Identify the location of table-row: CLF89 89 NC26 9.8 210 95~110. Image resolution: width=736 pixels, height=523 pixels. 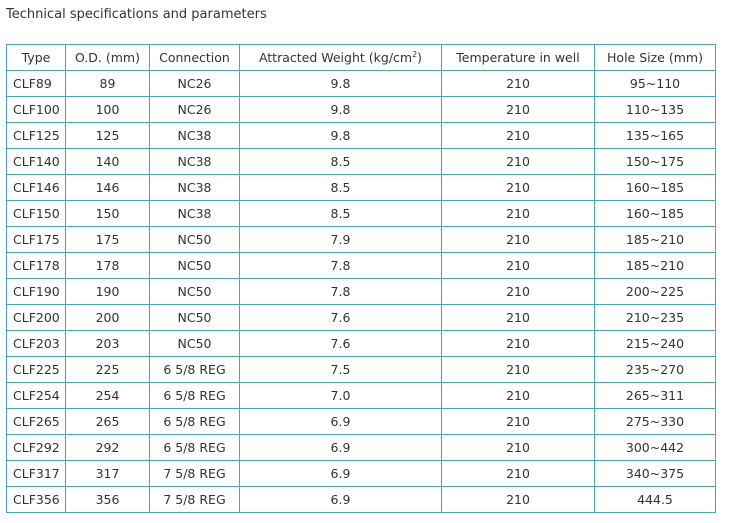
(361, 83).